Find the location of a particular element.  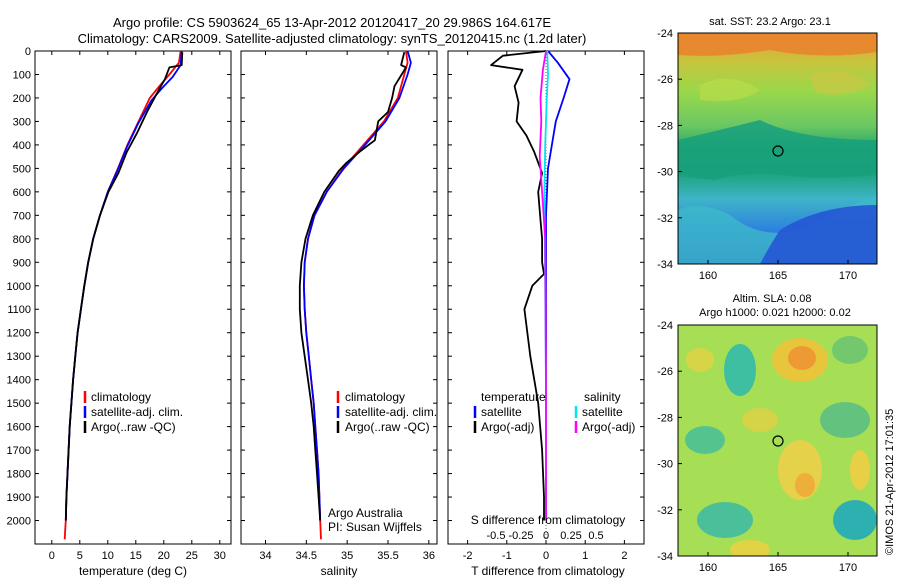

annotation-line1: Argo Australia is located at coordinates (365, 513).